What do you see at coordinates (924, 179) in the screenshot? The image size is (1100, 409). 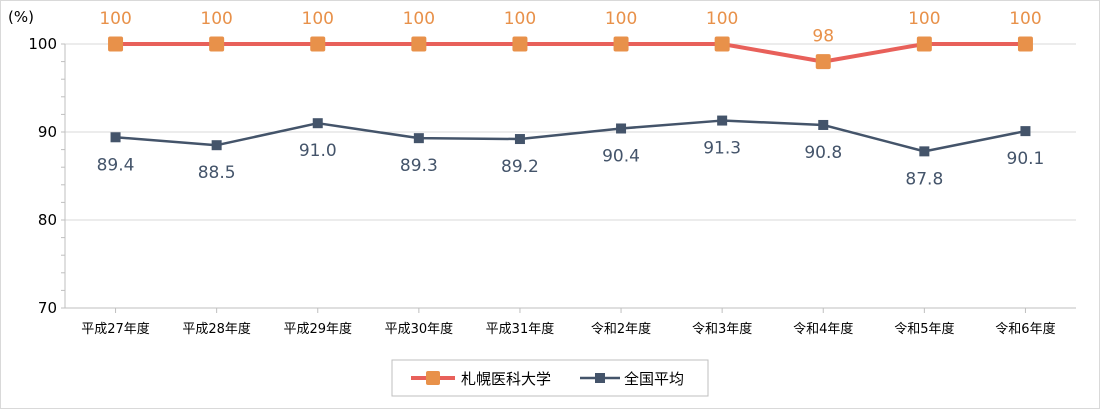 I see `data-label-national: 87.8` at bounding box center [924, 179].